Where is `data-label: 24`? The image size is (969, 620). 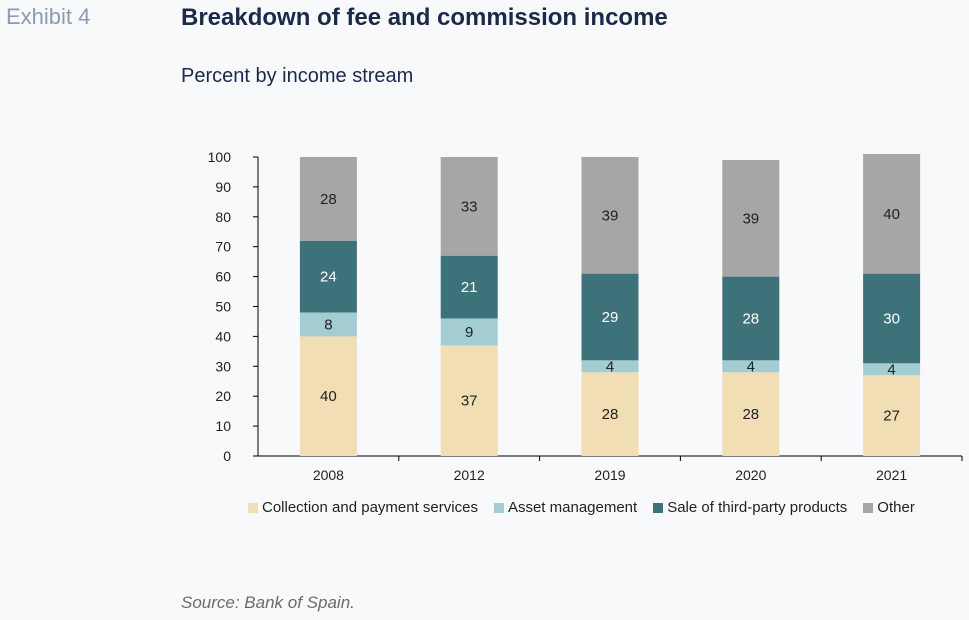 data-label: 24 is located at coordinates (328, 277).